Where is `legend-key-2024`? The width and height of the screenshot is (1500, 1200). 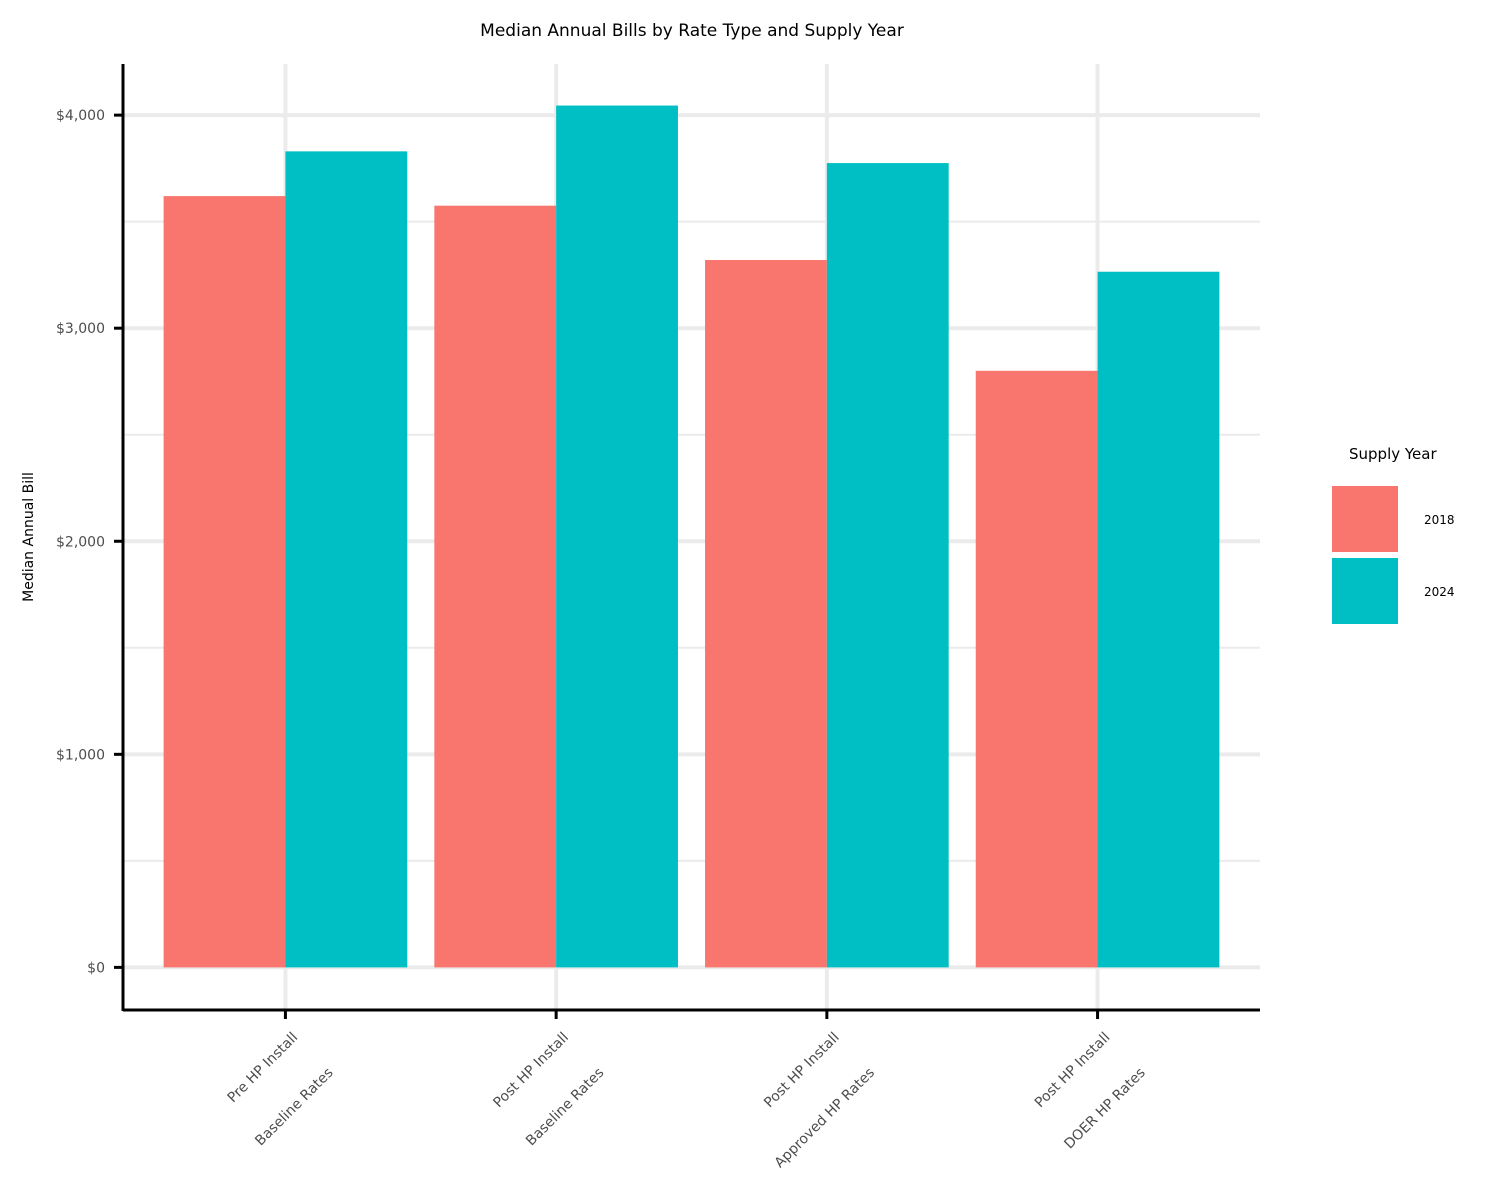 legend-key-2024 is located at coordinates (1365, 591).